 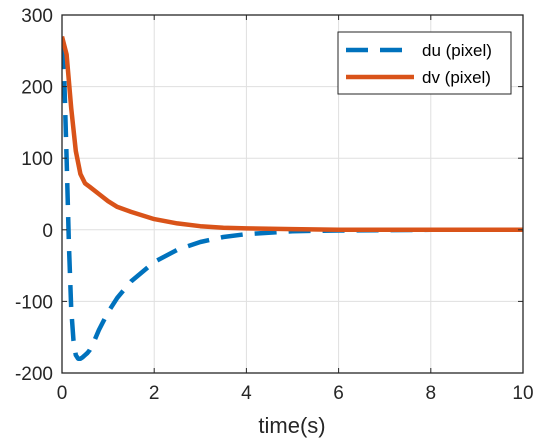 I want to click on x-tick-label: 8, so click(x=431, y=393).